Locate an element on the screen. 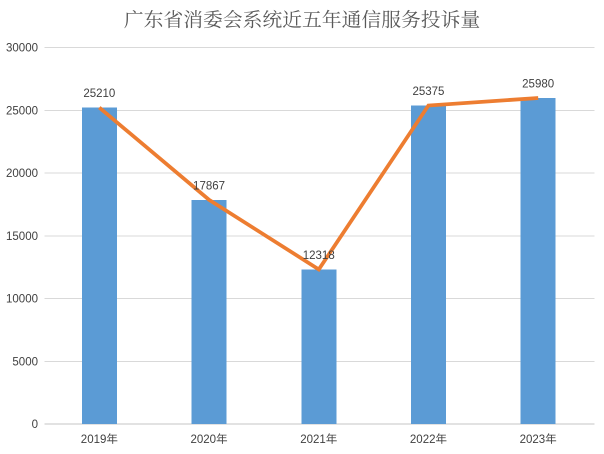  bar-2022年 is located at coordinates (428, 264).